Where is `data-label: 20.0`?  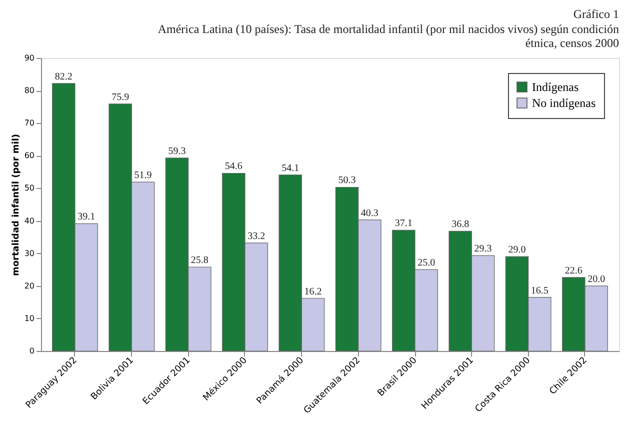 data-label: 20.0 is located at coordinates (597, 279).